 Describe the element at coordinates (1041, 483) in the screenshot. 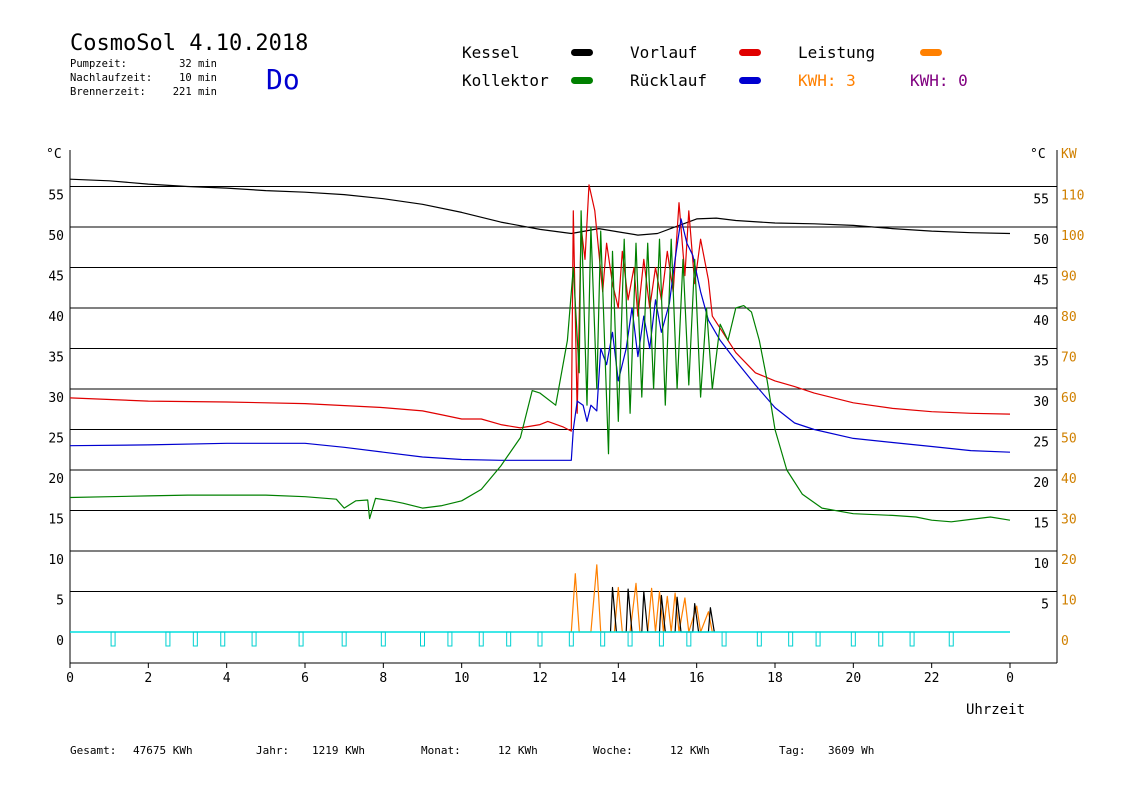

I see `y-tick-label-right-temp: 20` at that location.